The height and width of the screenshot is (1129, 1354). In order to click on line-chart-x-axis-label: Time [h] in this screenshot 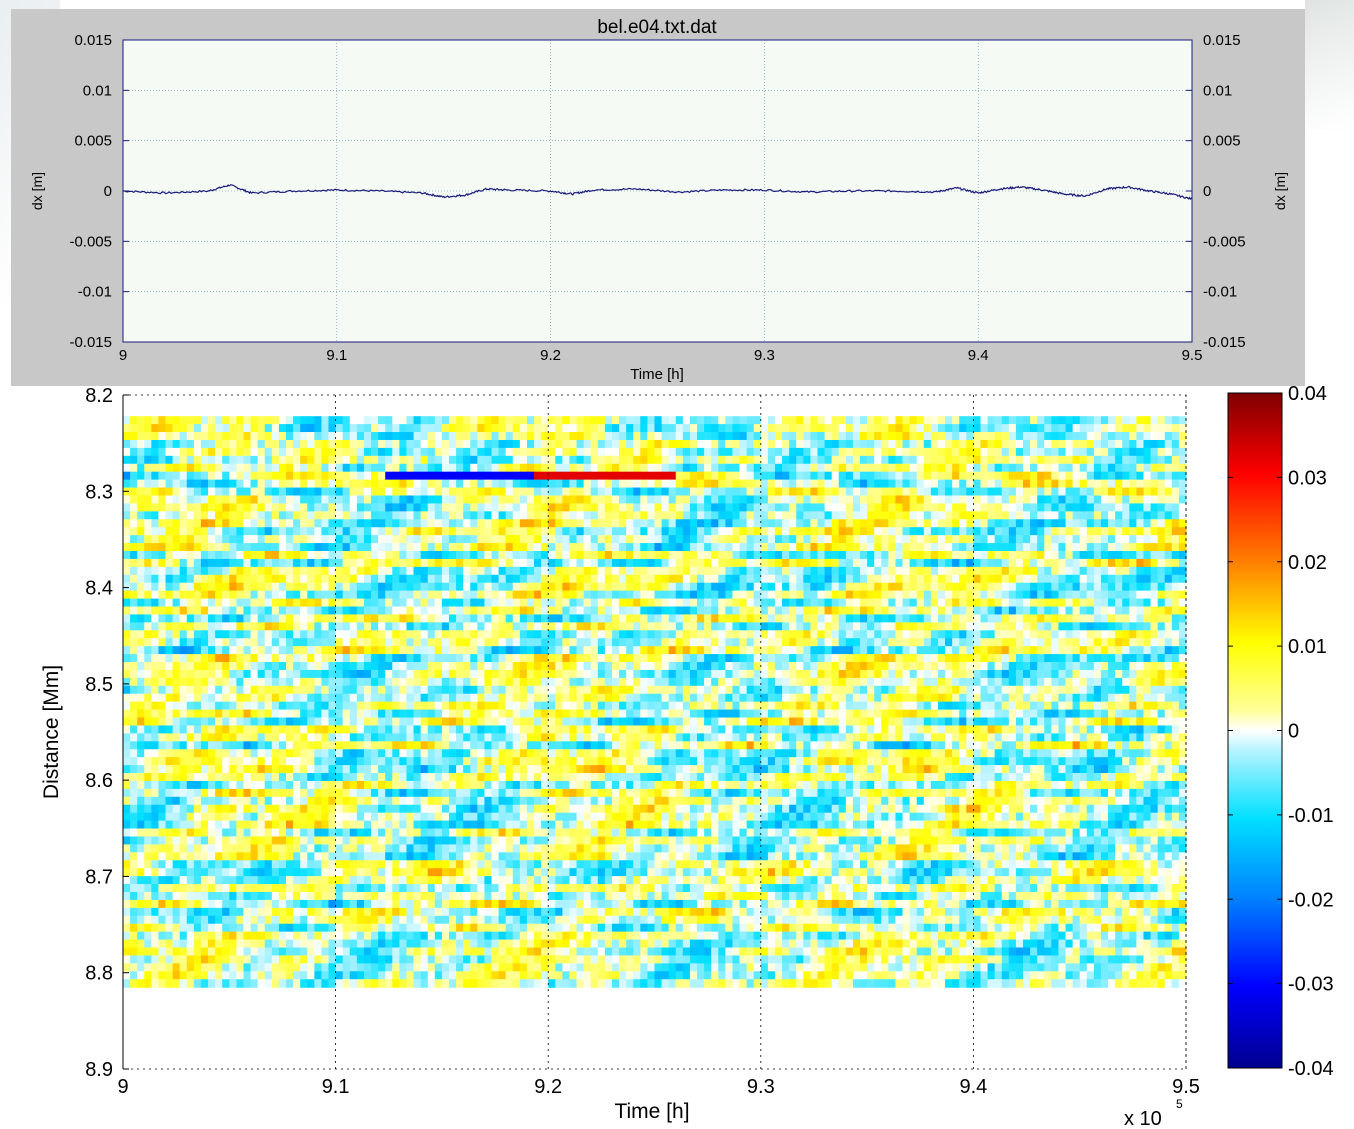, I will do `click(657, 374)`.